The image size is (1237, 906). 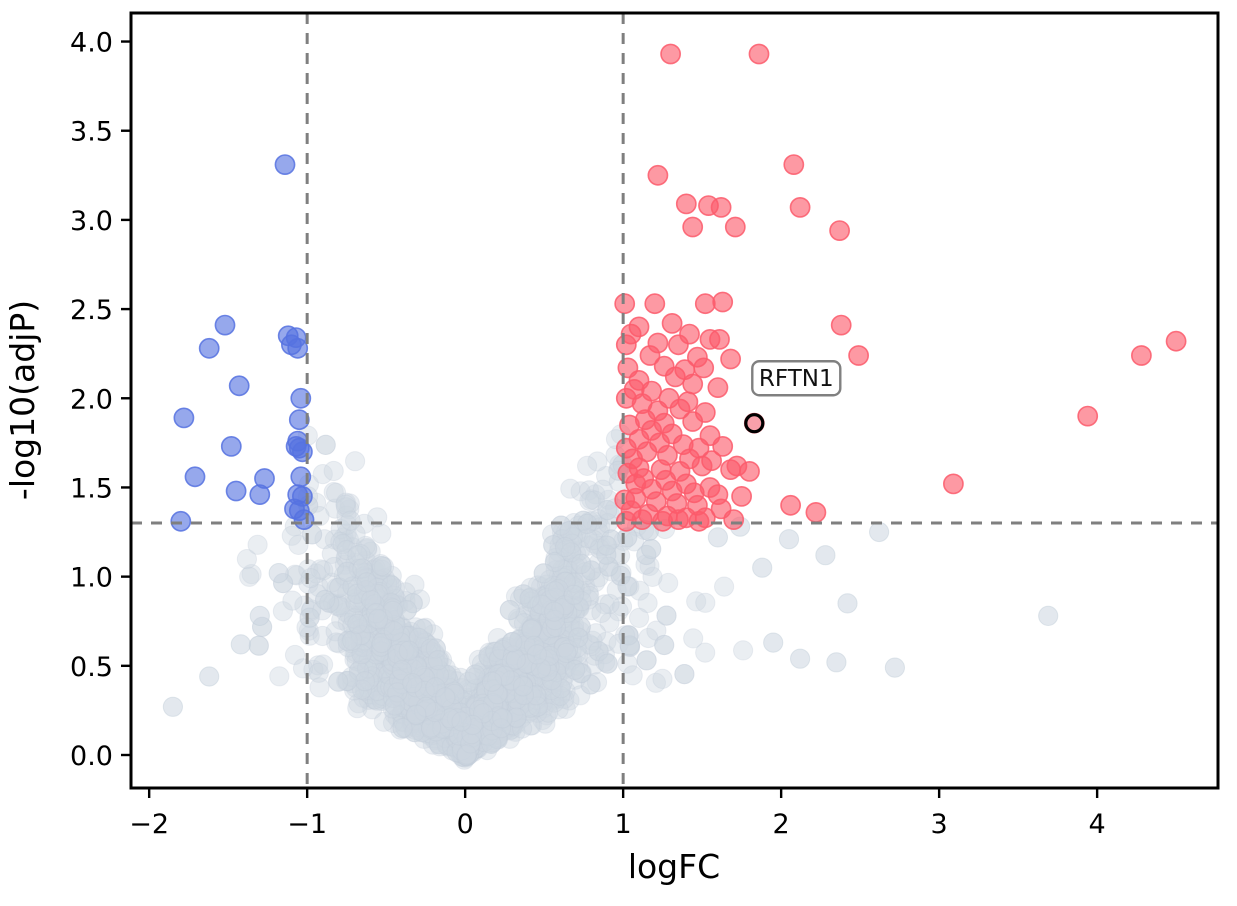 What do you see at coordinates (939, 824) in the screenshot?
I see `x-tick-label: 3` at bounding box center [939, 824].